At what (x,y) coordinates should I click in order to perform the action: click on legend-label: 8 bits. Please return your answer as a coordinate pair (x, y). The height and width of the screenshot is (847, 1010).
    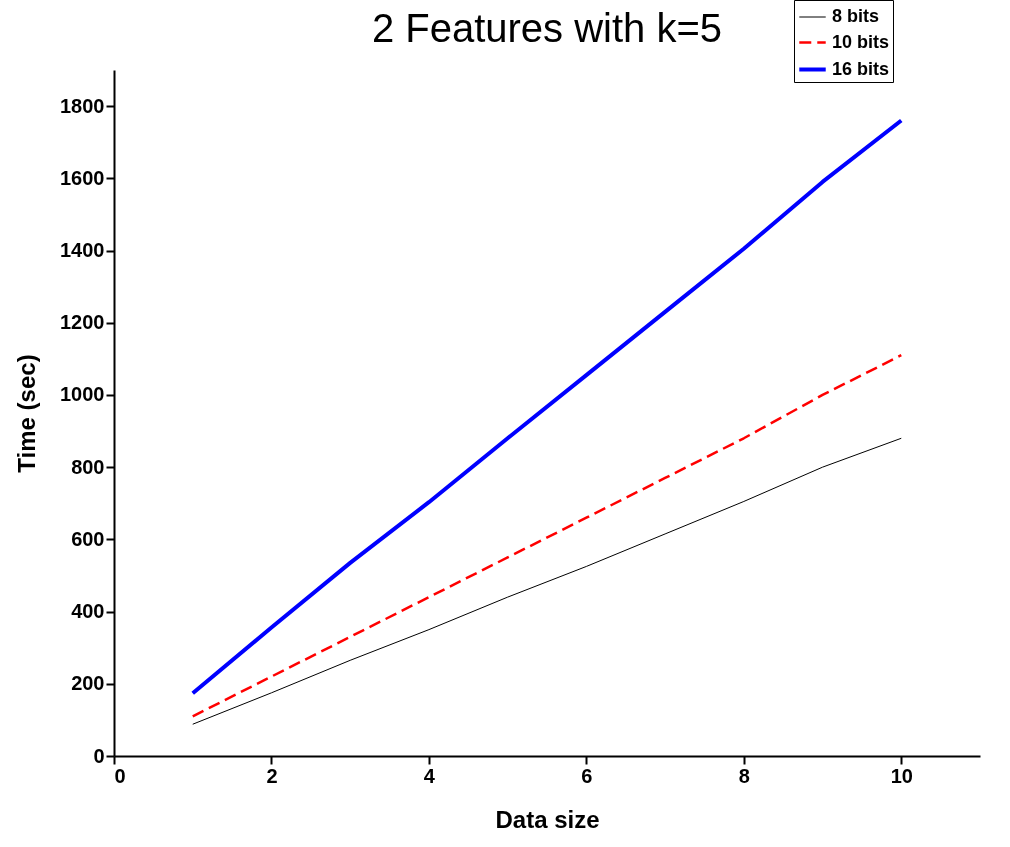
    Looking at the image, I should click on (856, 16).